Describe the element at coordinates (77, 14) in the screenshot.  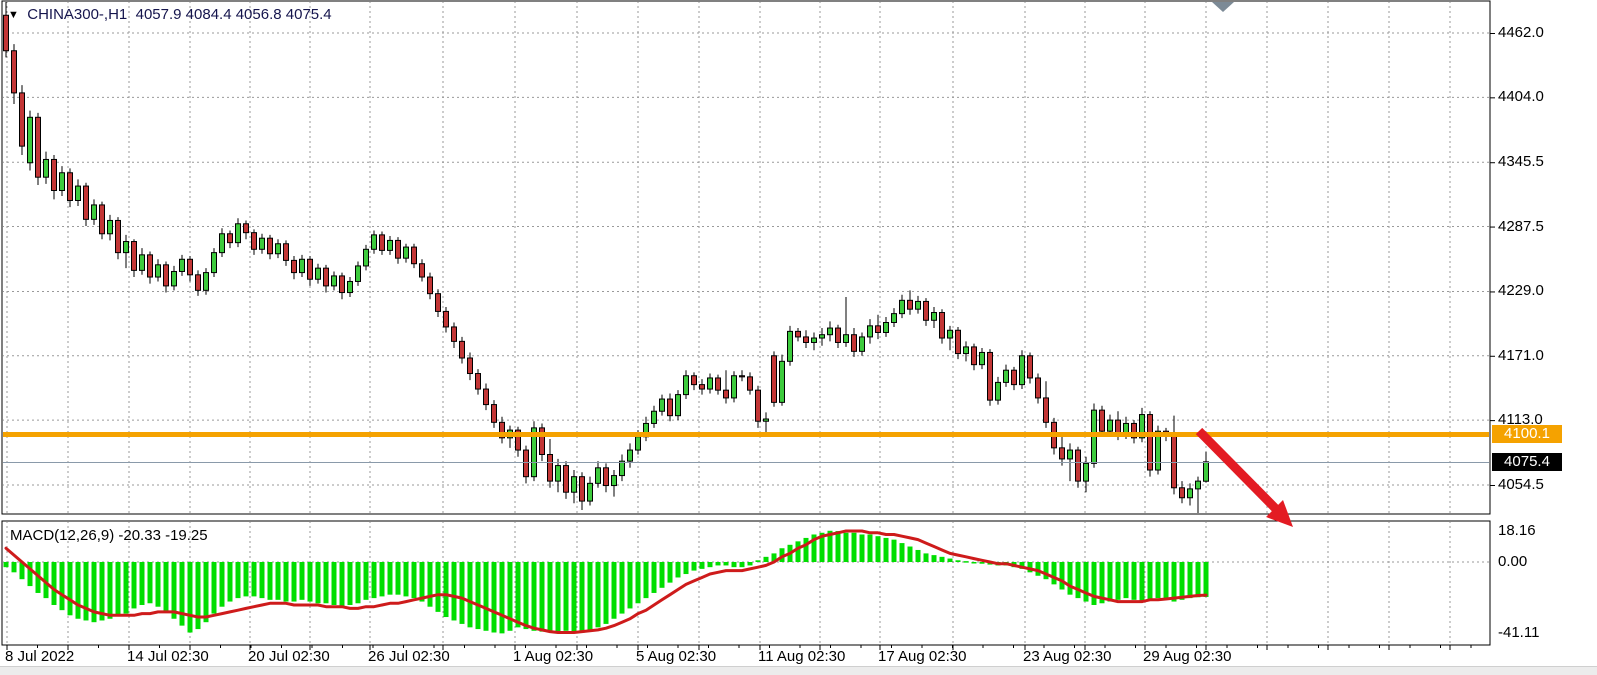
I see `symbol-timeframe-label: CHINA300-,H1` at that location.